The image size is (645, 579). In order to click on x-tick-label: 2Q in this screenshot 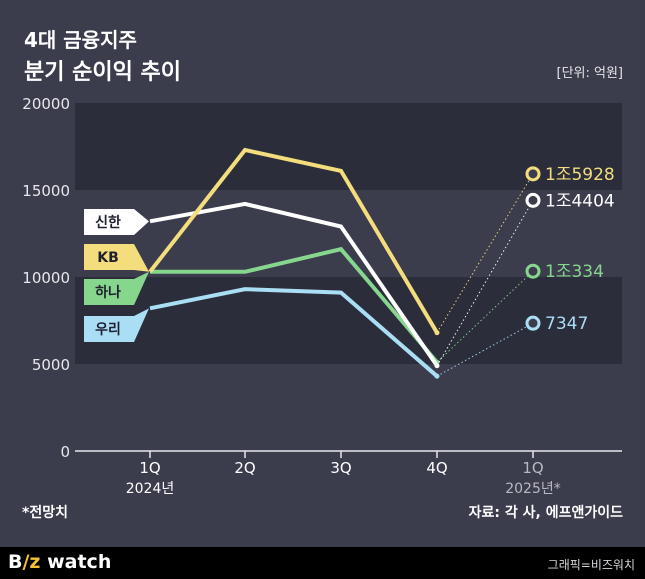, I will do `click(244, 468)`.